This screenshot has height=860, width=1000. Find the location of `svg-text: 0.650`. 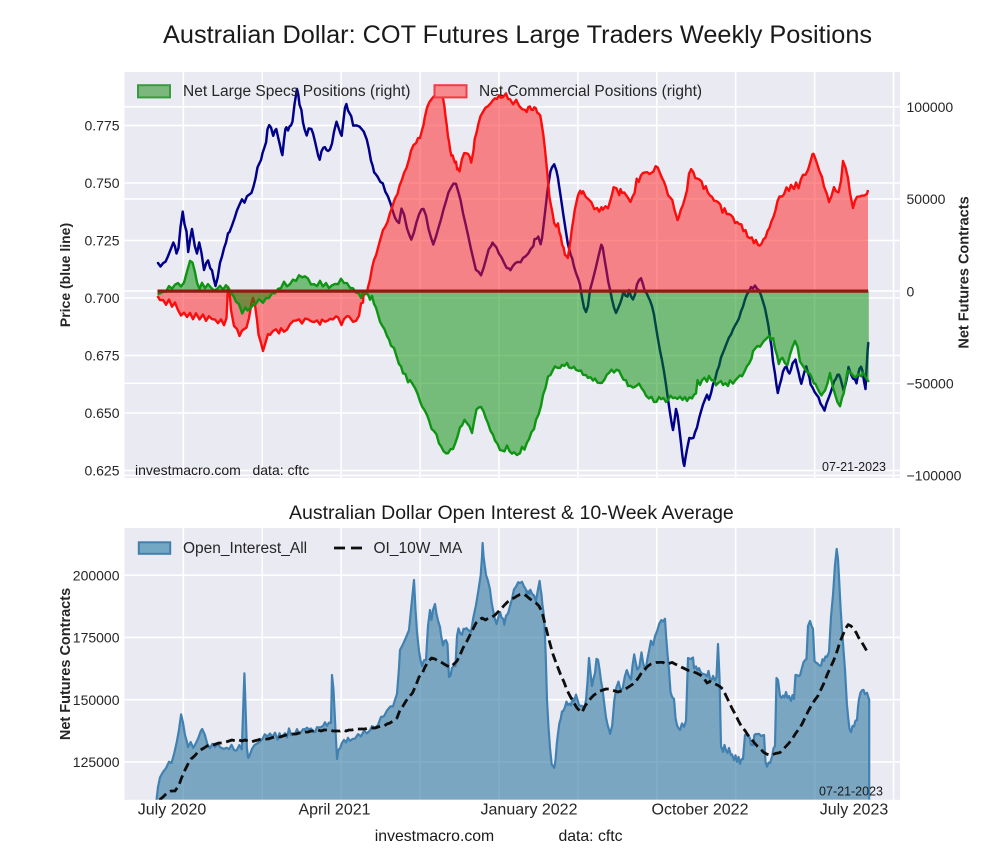

svg-text: 0.650 is located at coordinates (101, 413).